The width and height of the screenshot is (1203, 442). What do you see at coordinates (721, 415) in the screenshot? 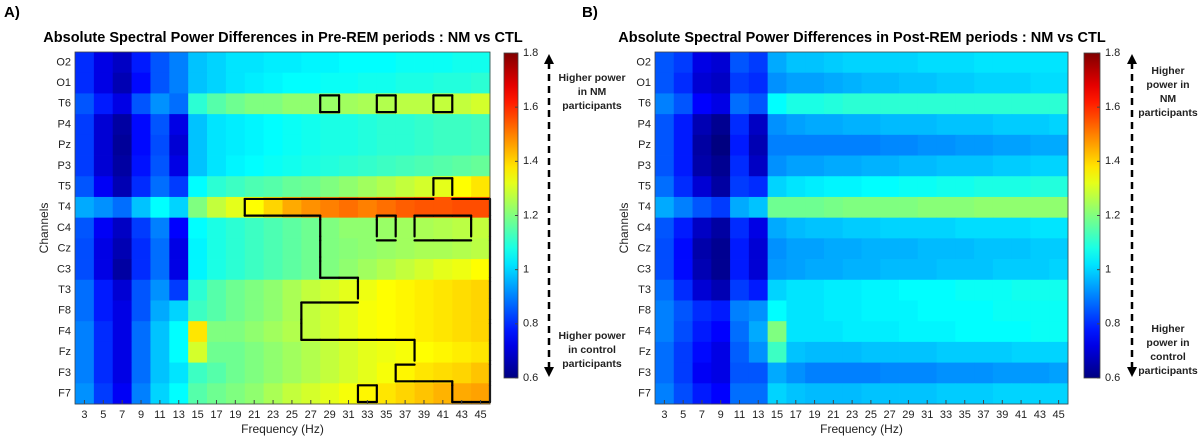
I see `x-tick-label: 9` at bounding box center [721, 415].